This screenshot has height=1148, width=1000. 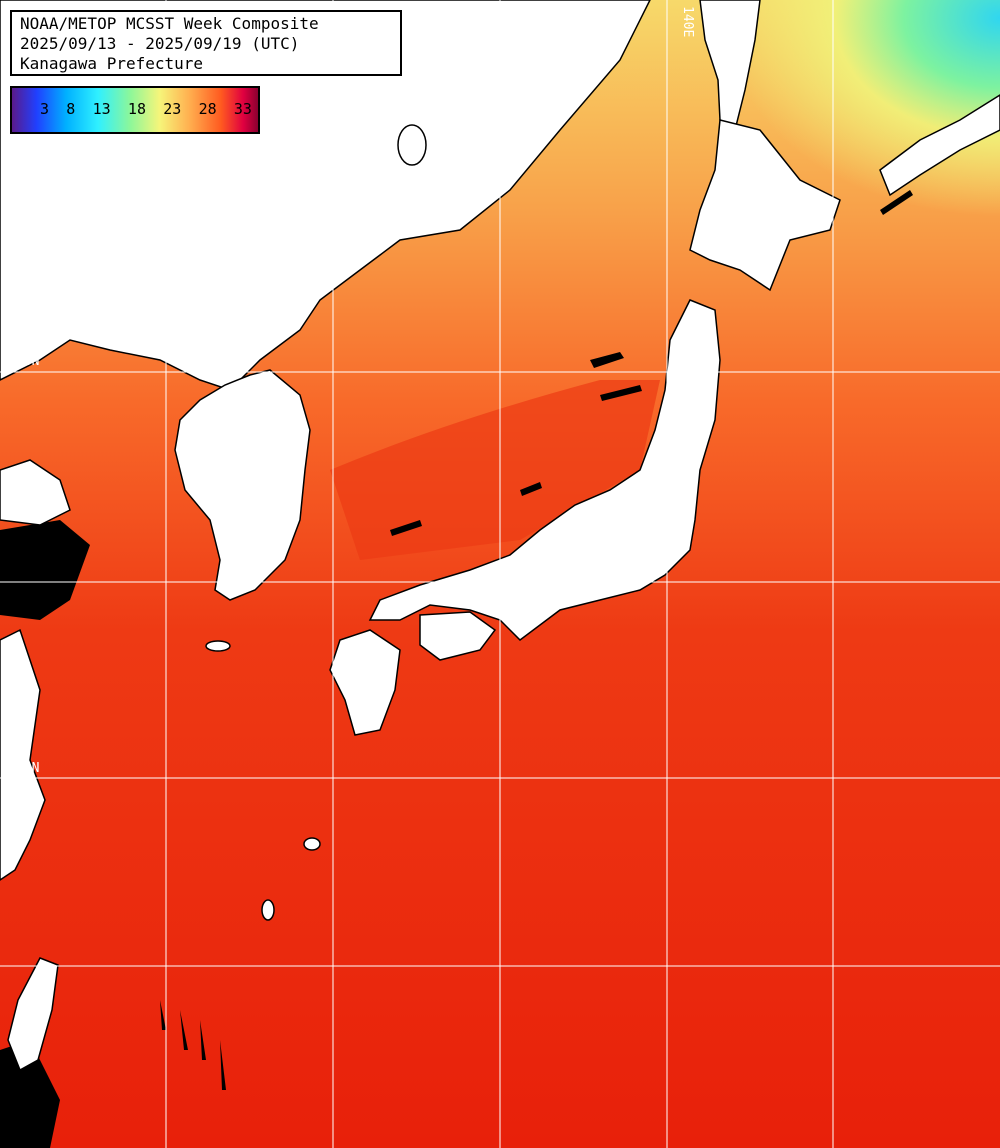 I want to click on title-line-2: 2025/09/13 - 2025/09/19 (UTC), so click(x=160, y=43).